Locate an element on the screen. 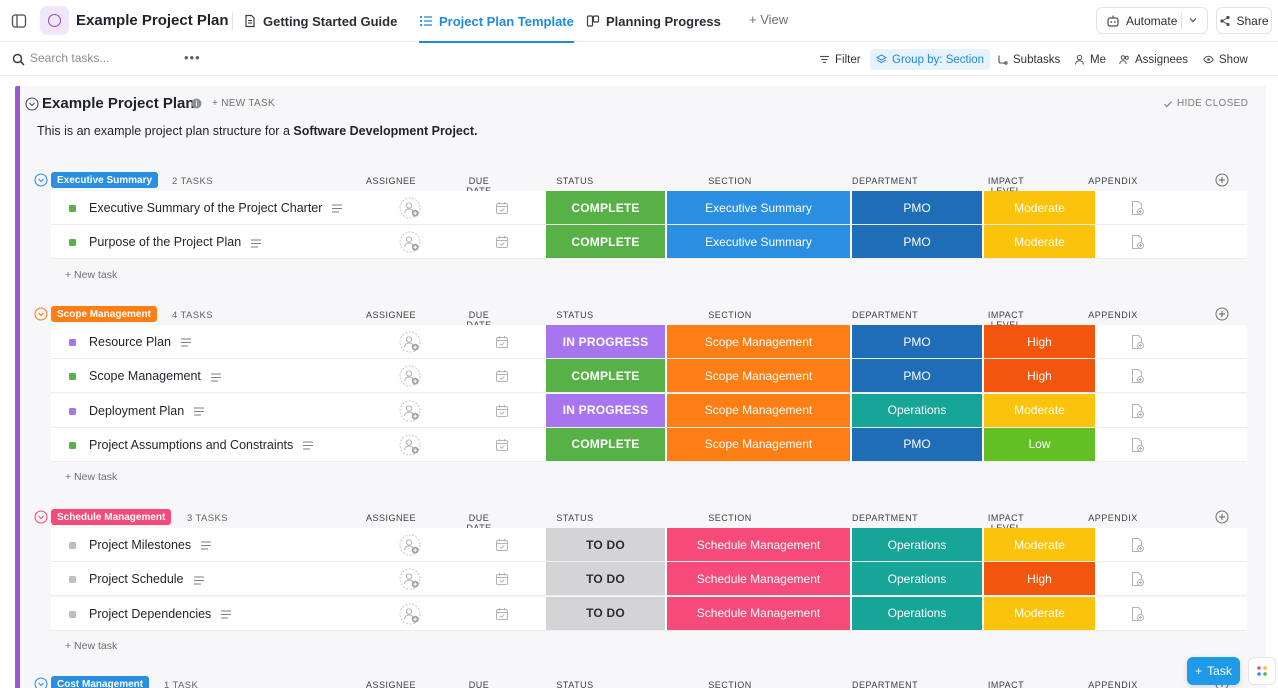 This screenshot has height=688, width=1278. chevron-down-icon is located at coordinates (1193, 20).